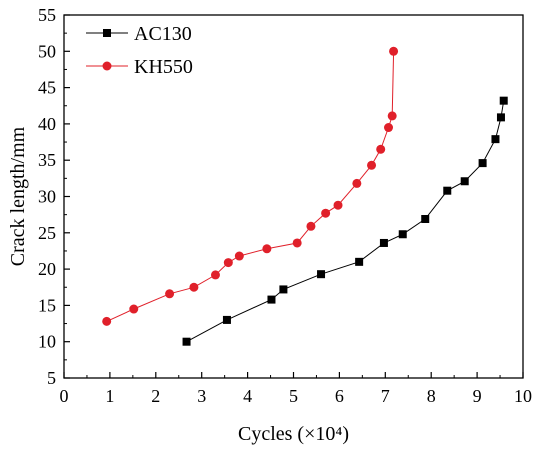  What do you see at coordinates (293, 396) in the screenshot?
I see `x-tick-label: 5` at bounding box center [293, 396].